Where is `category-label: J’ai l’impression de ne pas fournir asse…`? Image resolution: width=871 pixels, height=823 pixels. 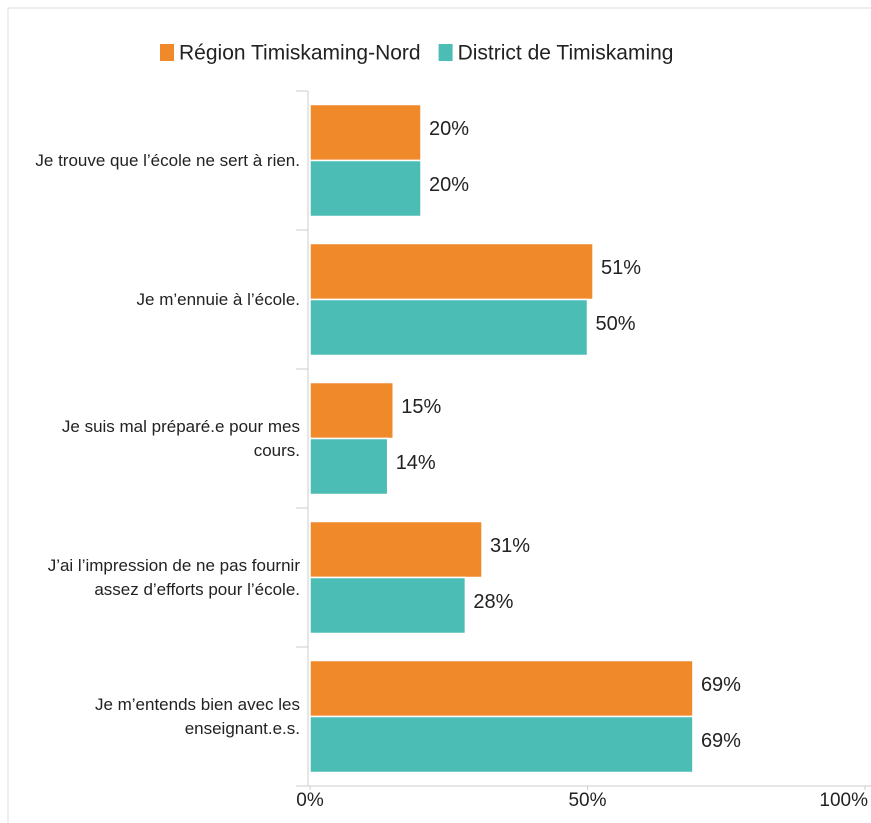
category-label: J’ai l’impression de ne pas fournir asse… is located at coordinates (173, 577).